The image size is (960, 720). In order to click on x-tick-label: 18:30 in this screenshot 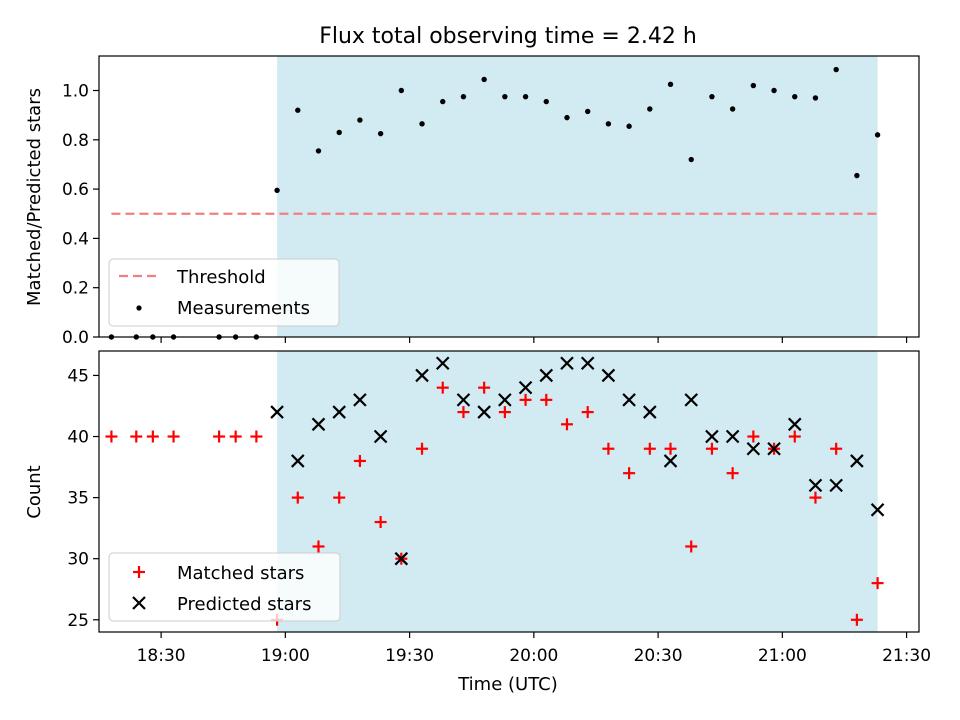, I will do `click(161, 656)`.